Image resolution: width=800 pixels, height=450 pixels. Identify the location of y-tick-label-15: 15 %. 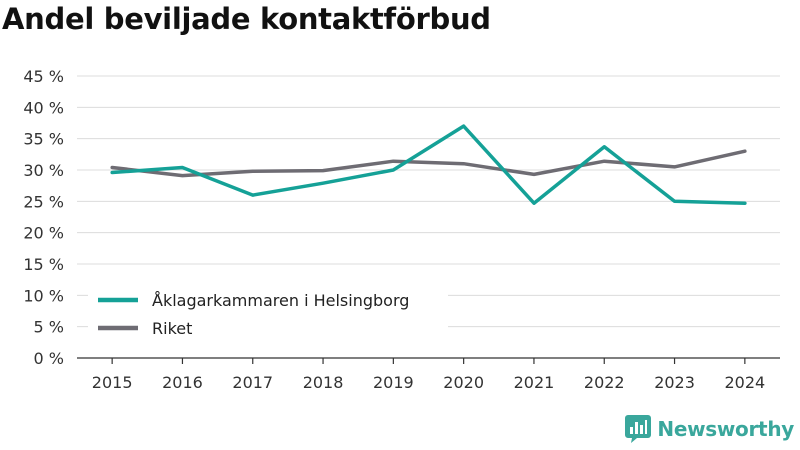
(43, 264).